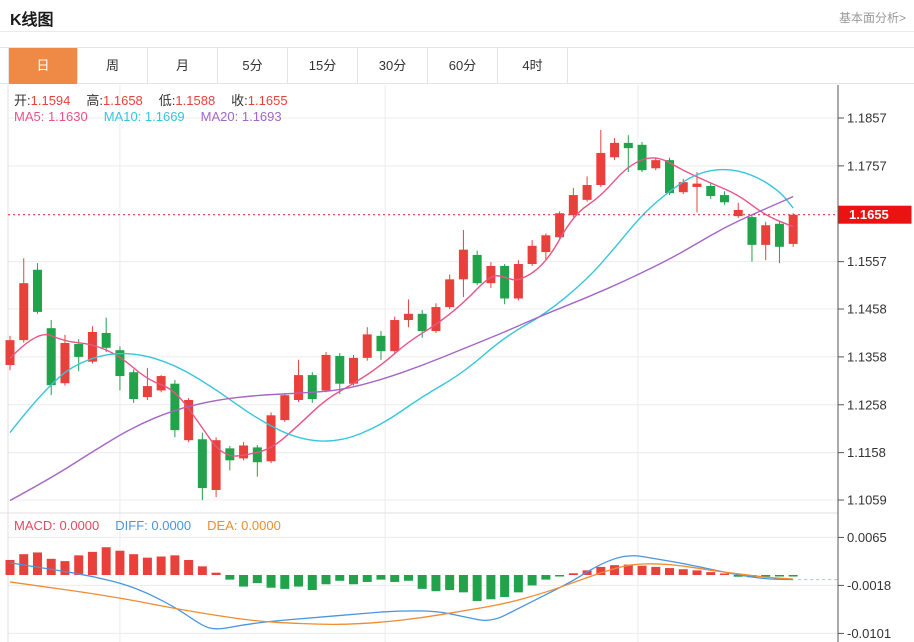 The width and height of the screenshot is (914, 642). I want to click on tab-month: 月, so click(183, 66).